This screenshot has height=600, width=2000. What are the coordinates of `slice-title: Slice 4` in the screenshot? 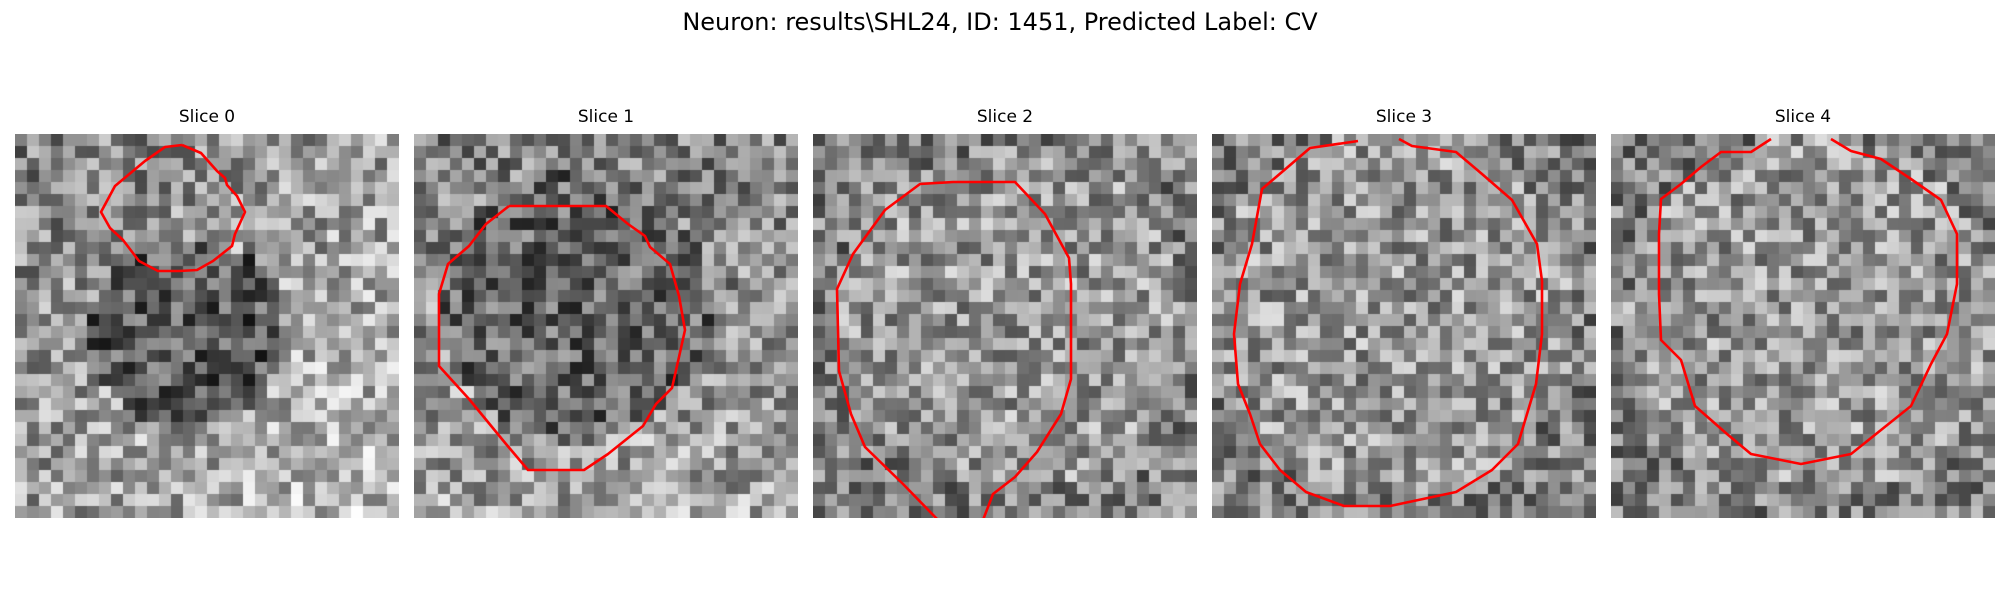 It's located at (1803, 117).